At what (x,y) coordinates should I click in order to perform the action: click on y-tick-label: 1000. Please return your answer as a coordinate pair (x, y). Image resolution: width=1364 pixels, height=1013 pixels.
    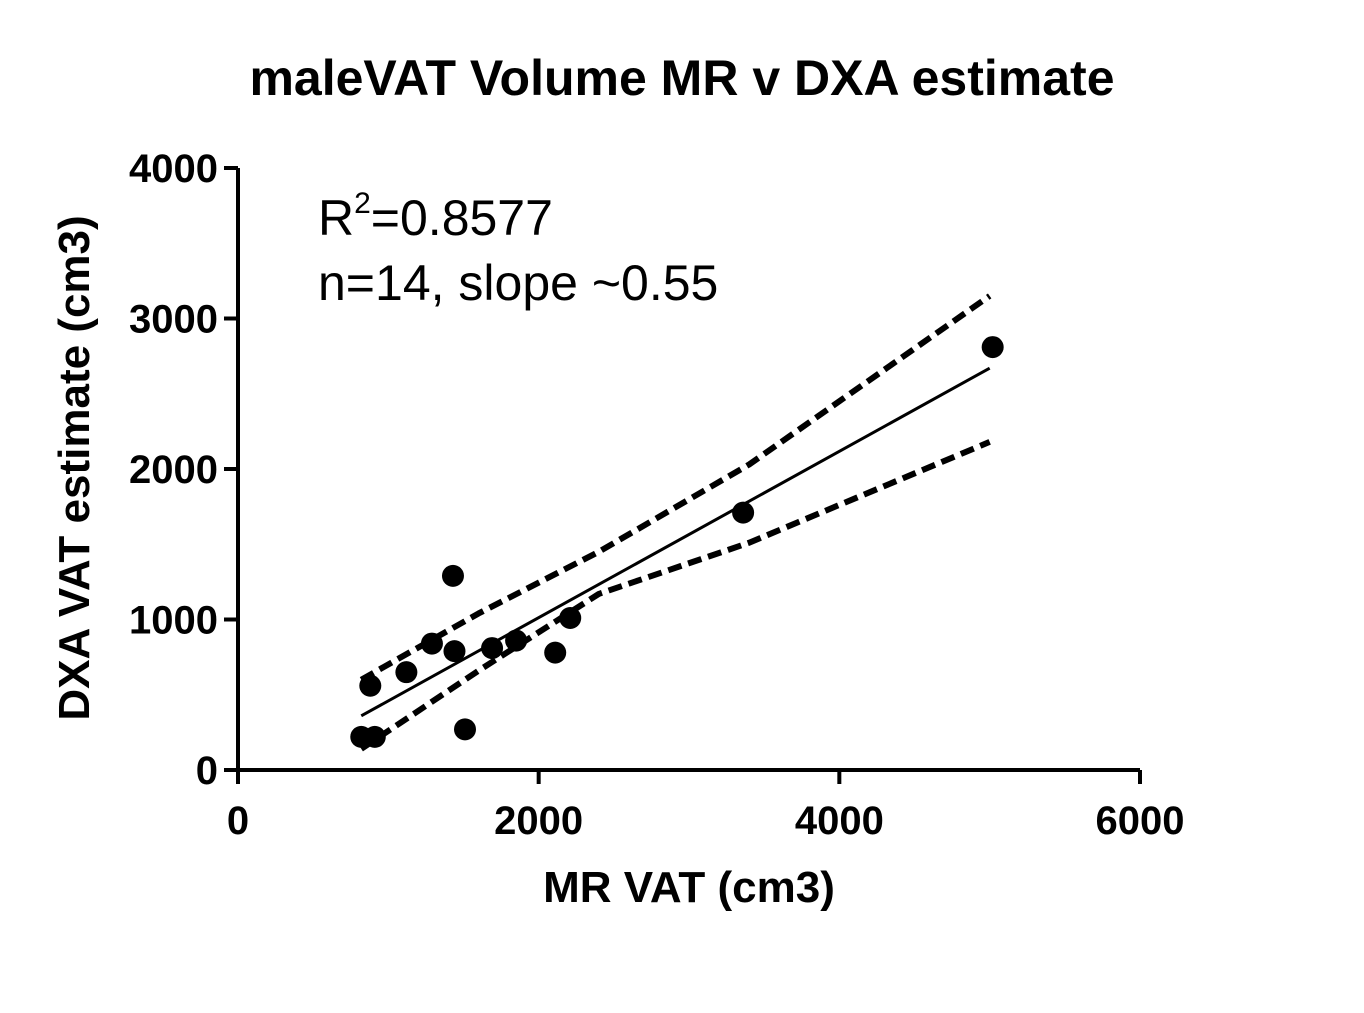
    Looking at the image, I should click on (173, 621).